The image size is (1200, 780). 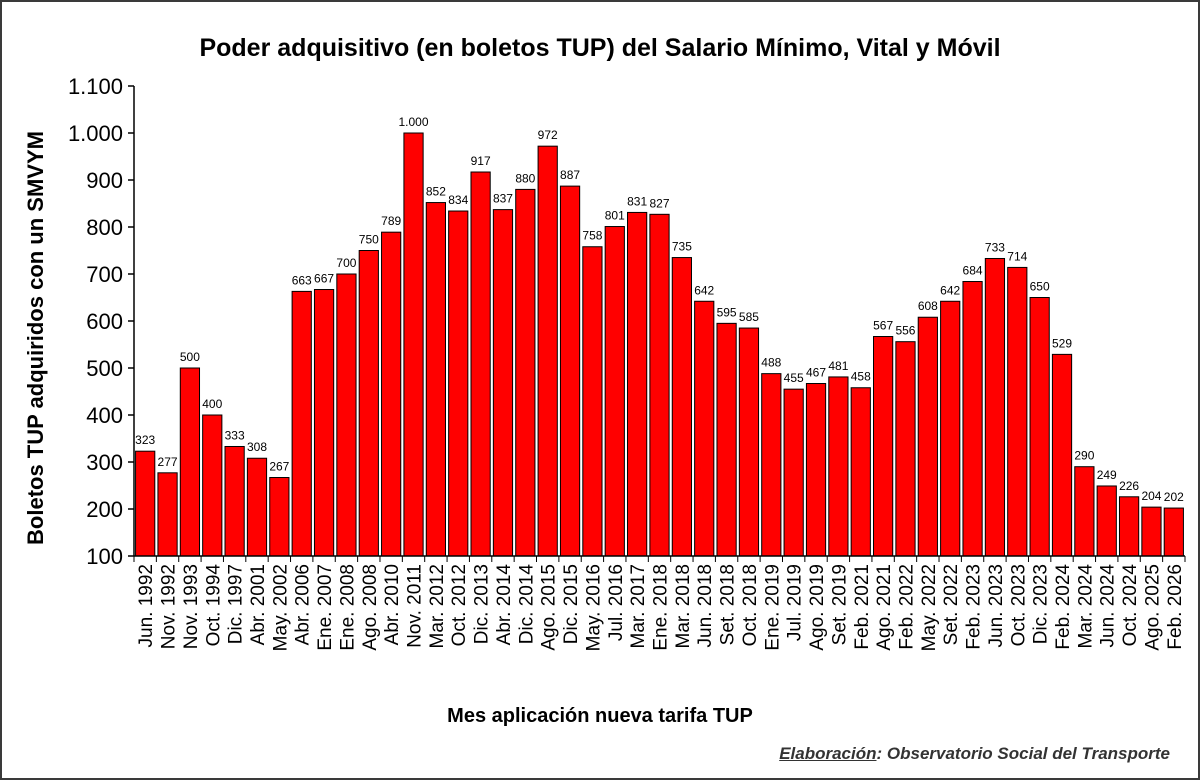 What do you see at coordinates (302, 280) in the screenshot?
I see `bar-value-label: 663` at bounding box center [302, 280].